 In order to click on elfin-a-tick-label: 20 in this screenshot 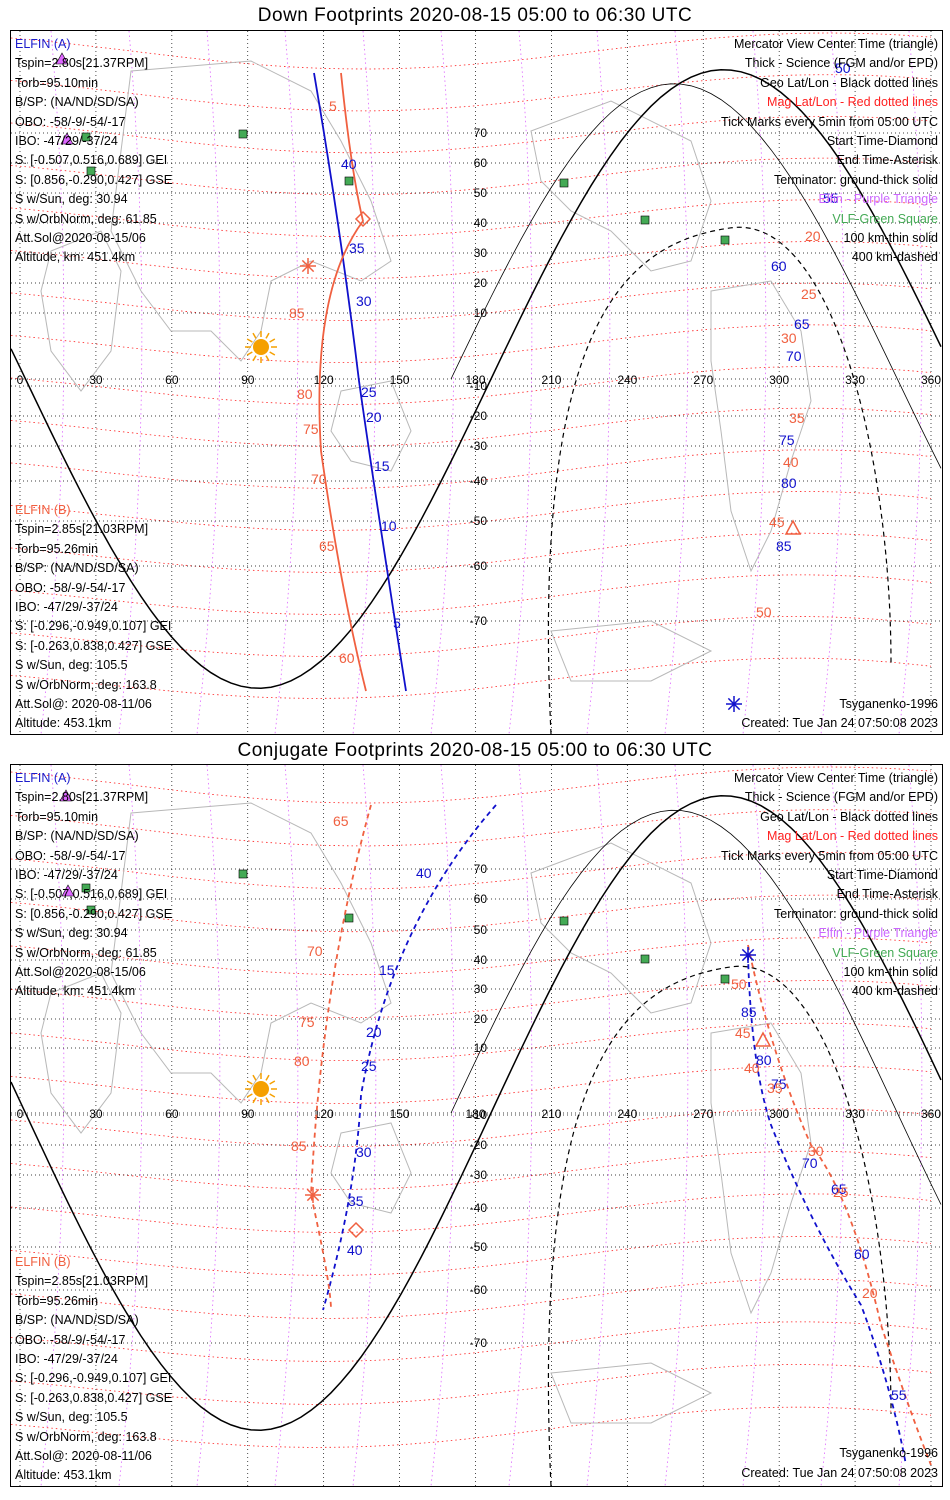, I will do `click(374, 1032)`.